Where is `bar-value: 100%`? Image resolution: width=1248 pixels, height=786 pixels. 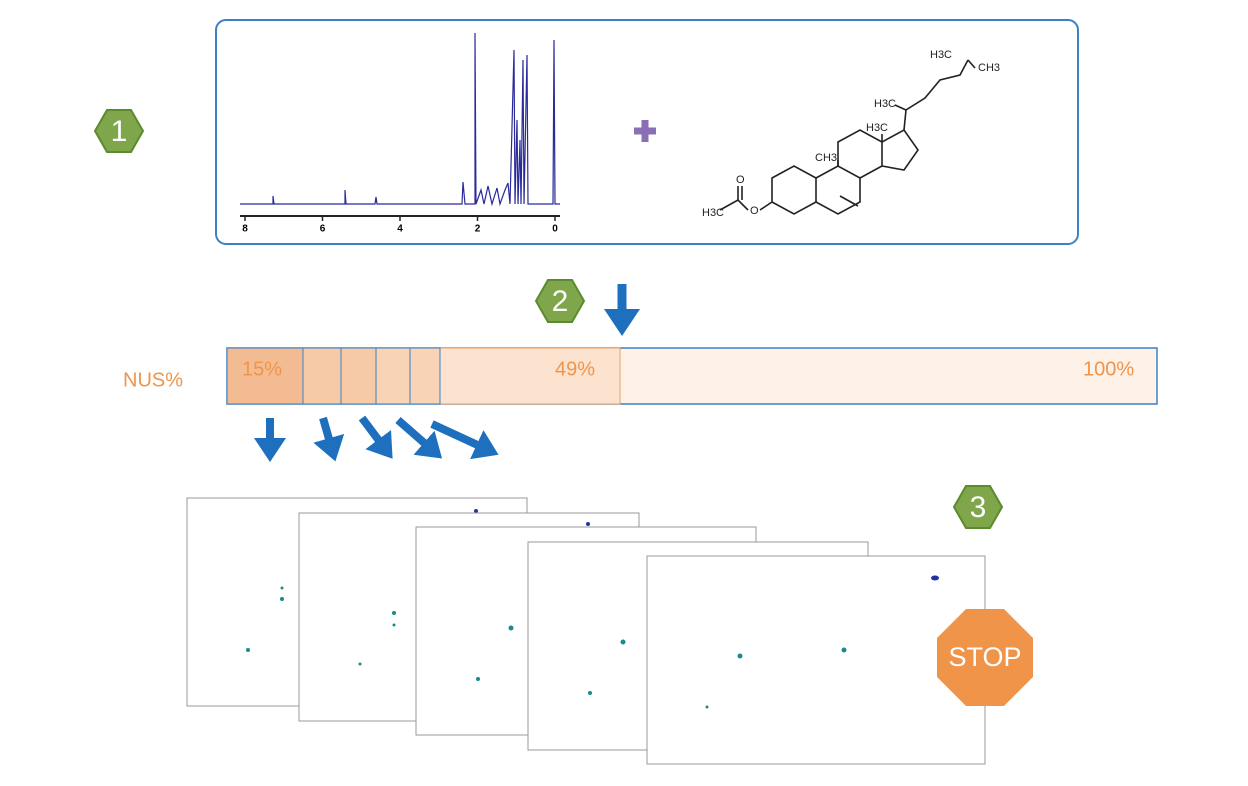 bar-value: 100% is located at coordinates (1108, 369).